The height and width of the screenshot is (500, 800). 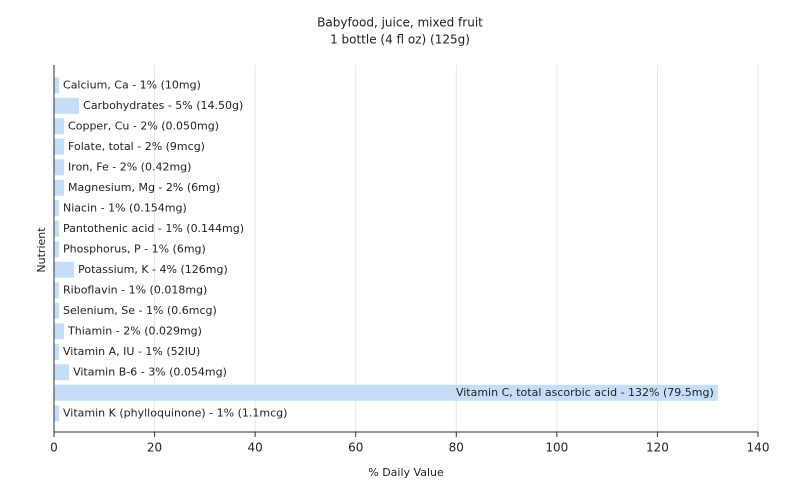 What do you see at coordinates (153, 228) in the screenshot?
I see `bar-label: Pantothenic acid - 1% (0.144mg)` at bounding box center [153, 228].